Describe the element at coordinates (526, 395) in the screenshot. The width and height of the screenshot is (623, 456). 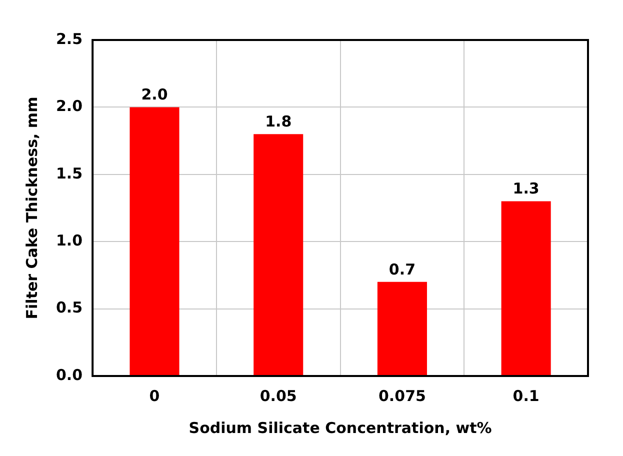
I see `x-tick-label: 0.1` at that location.